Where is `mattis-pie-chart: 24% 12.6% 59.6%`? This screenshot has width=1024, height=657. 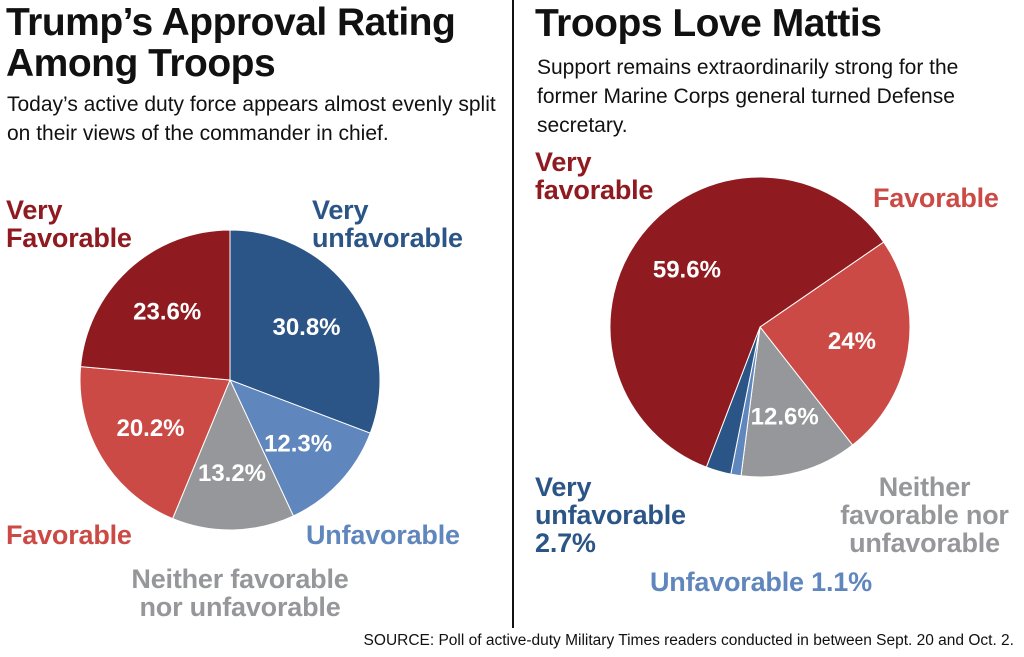 mattis-pie-chart: 24% 12.6% 59.6% is located at coordinates (760, 327).